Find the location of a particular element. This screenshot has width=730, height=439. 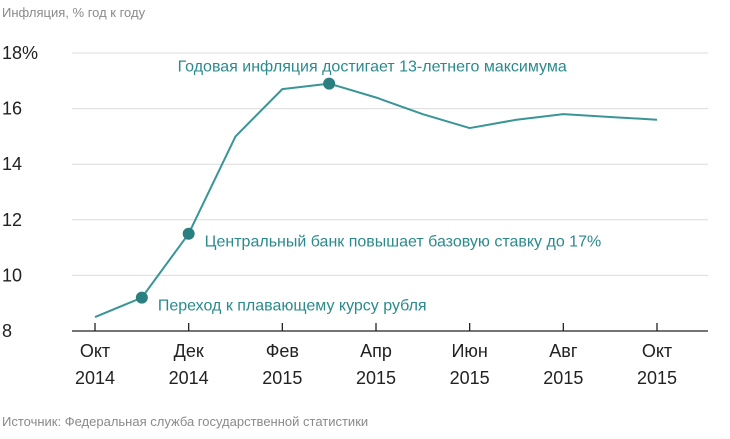

chart-subtitle: Инфляция, % год к году is located at coordinates (74, 12).